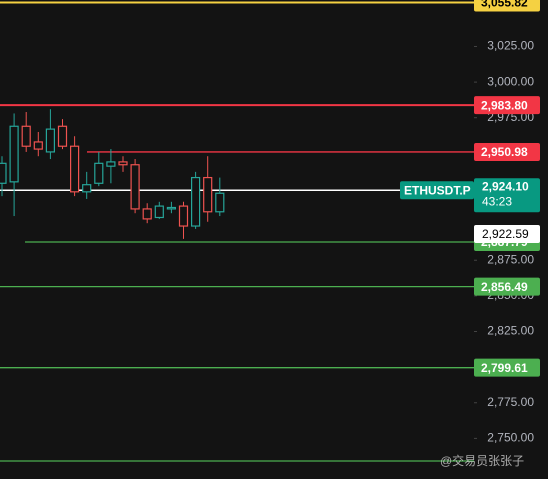  What do you see at coordinates (510, 81) in the screenshot?
I see `y-tick-label: 3,000.00` at bounding box center [510, 81].